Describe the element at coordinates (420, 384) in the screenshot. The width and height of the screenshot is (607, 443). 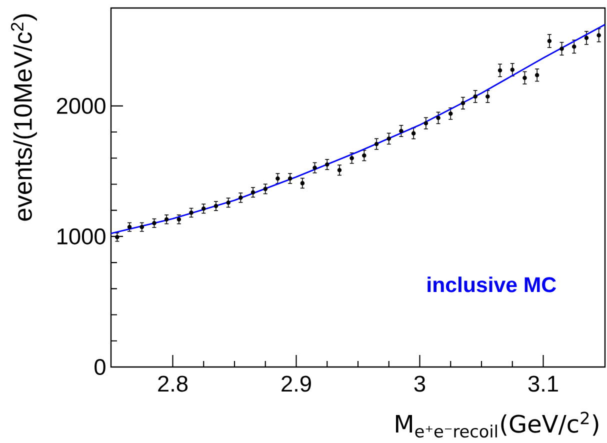
I see `x-tick-label: 3` at that location.